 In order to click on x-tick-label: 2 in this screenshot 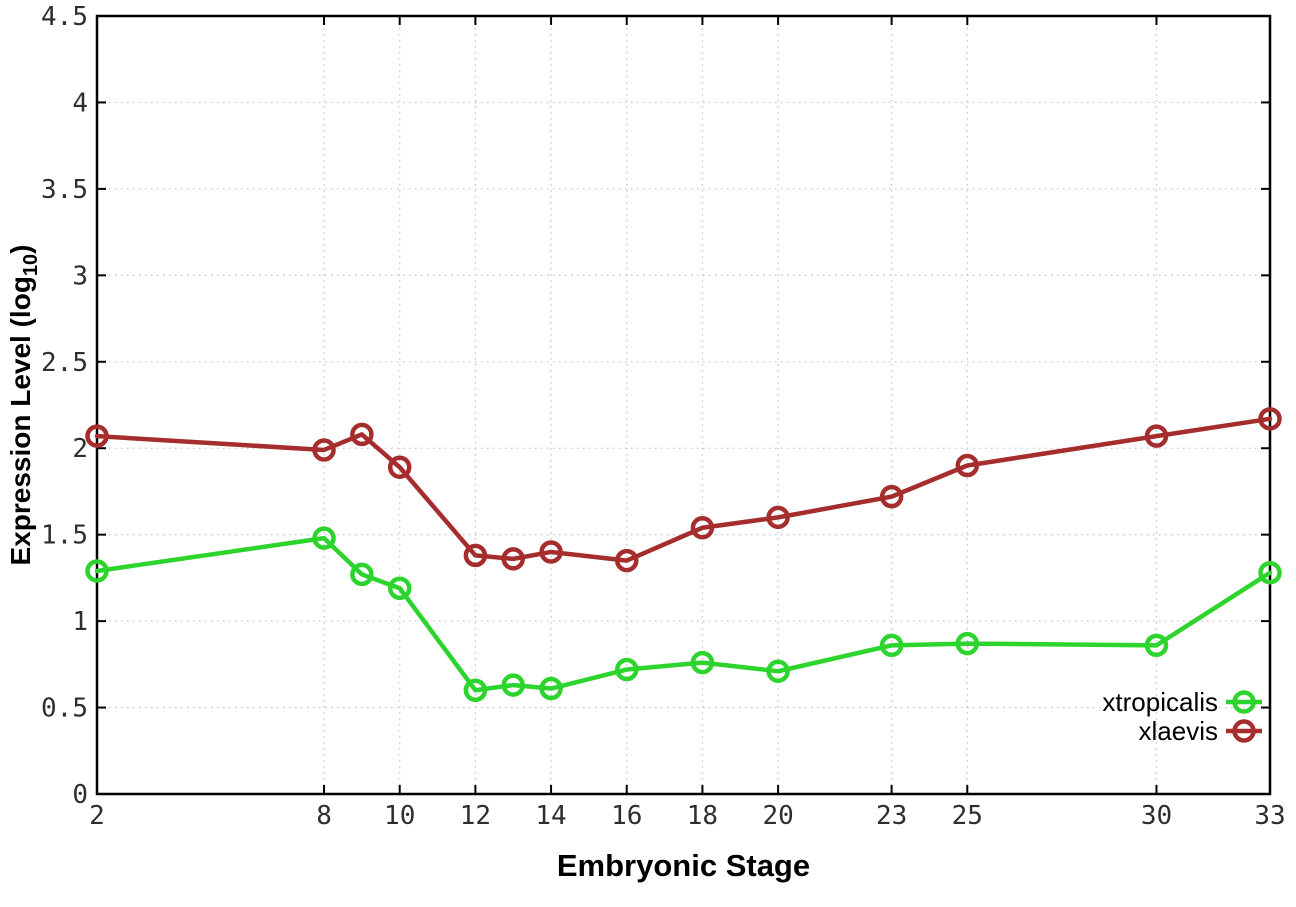, I will do `click(97, 816)`.